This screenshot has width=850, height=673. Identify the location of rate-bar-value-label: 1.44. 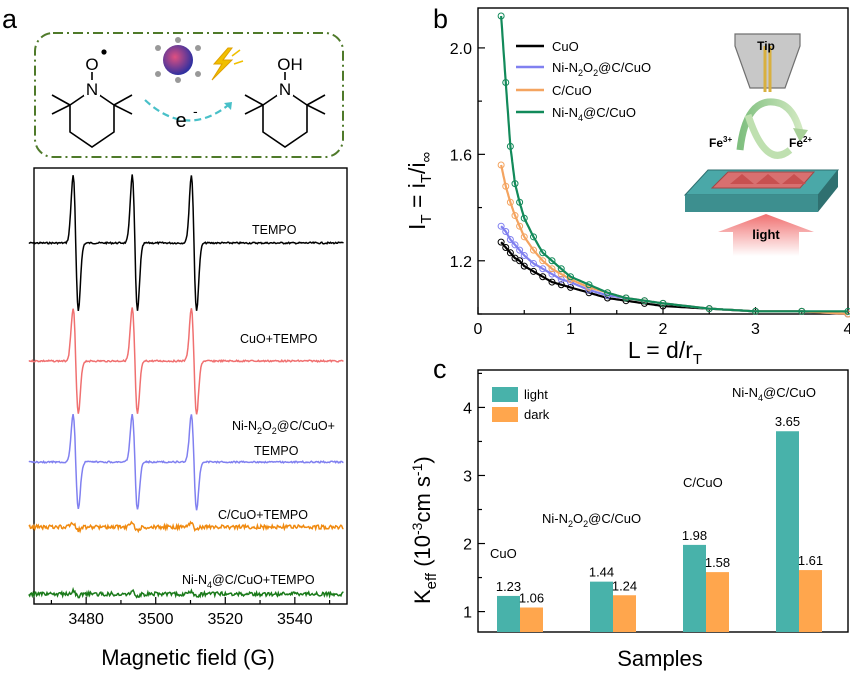
(601, 572).